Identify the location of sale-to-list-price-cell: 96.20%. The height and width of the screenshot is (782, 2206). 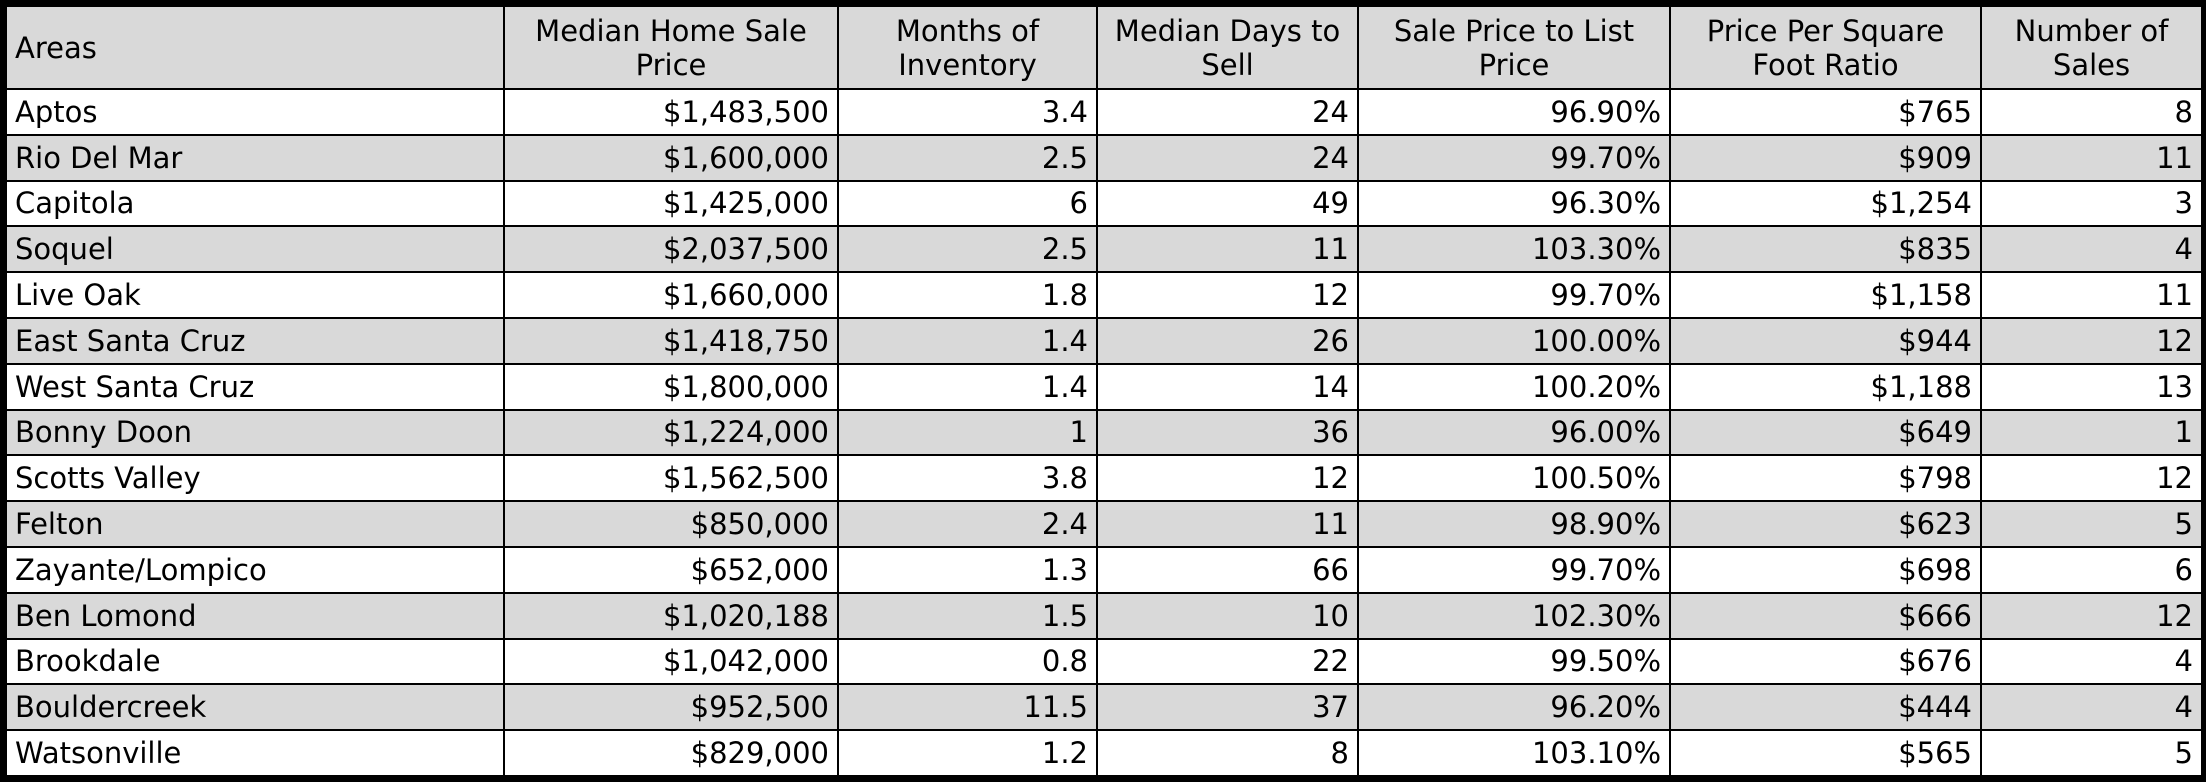
(1514, 707).